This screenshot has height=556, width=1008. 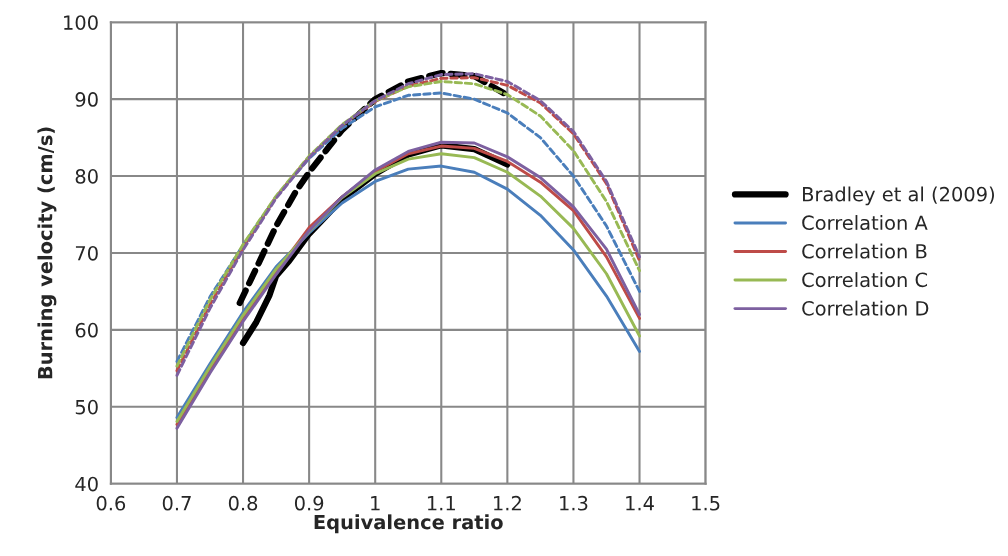 I want to click on legend-label: Correlation B, so click(x=864, y=251).